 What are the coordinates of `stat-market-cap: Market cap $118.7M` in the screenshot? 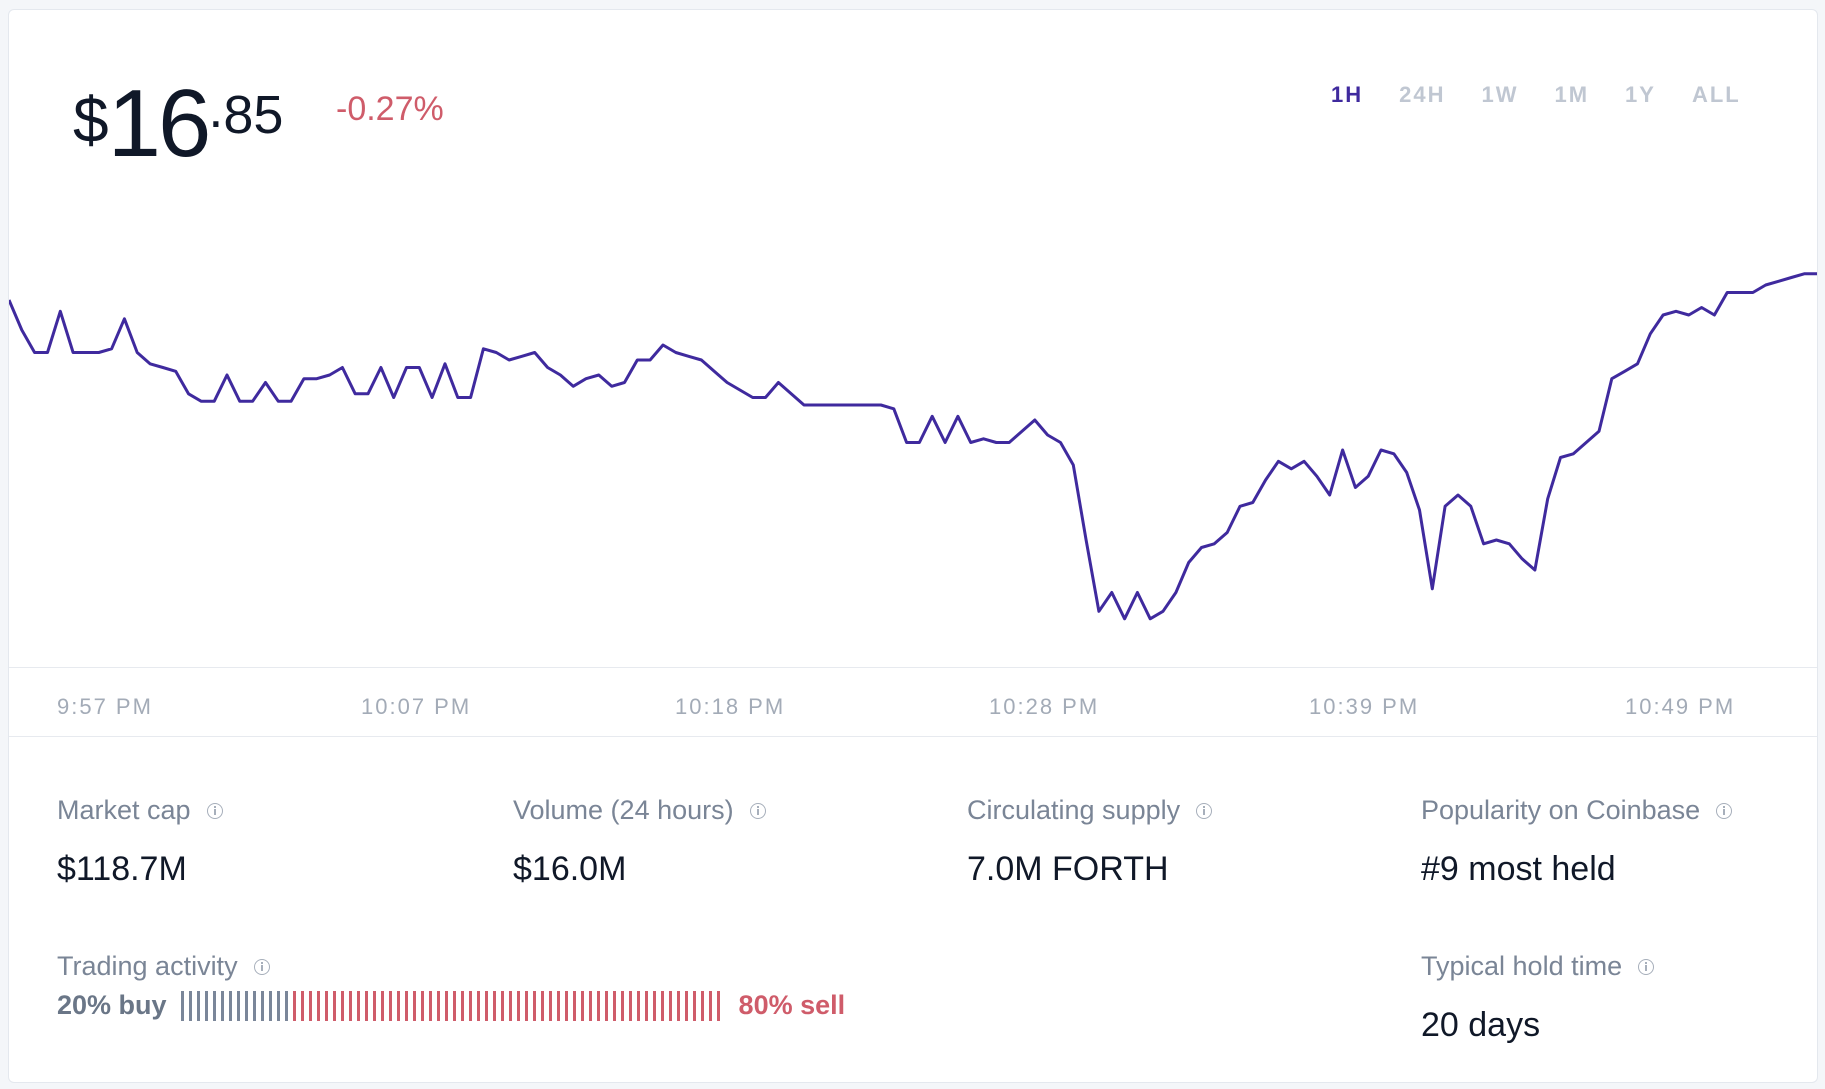 It's located at (140, 842).